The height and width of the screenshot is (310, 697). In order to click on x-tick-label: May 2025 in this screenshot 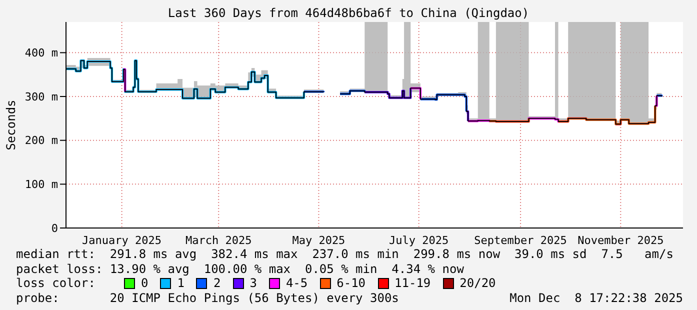, I will do `click(319, 240)`.